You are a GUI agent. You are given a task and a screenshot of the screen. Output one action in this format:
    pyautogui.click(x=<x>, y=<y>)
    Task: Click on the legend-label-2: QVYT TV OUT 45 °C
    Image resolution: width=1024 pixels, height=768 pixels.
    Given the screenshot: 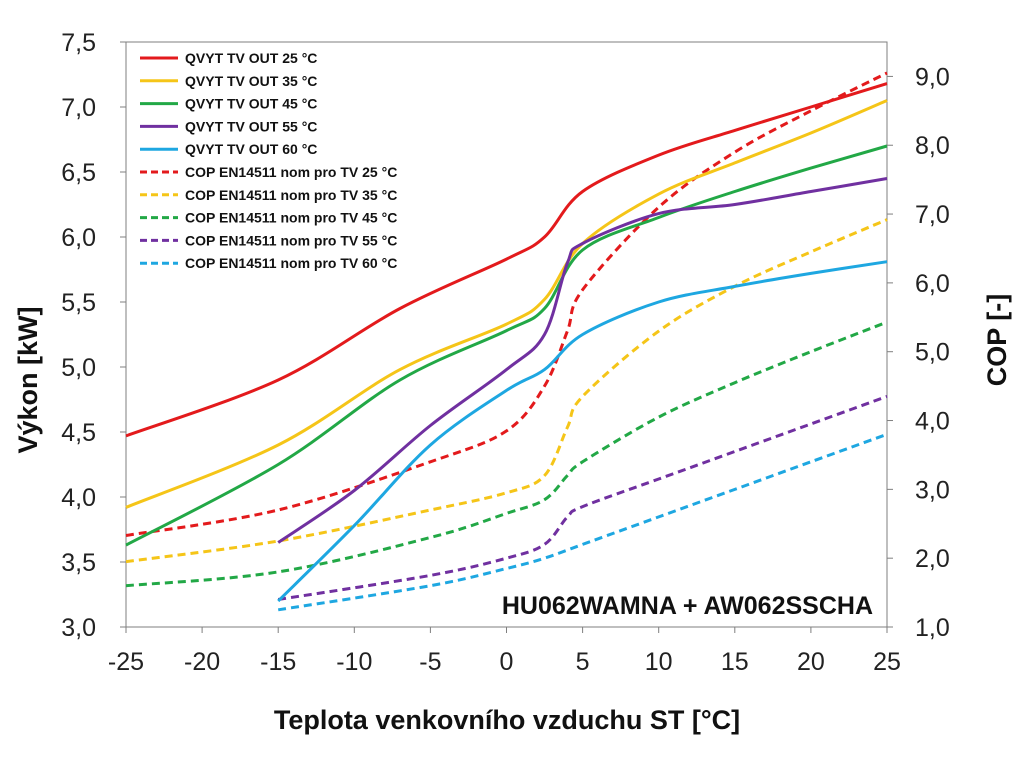 What is the action you would take?
    pyautogui.click(x=251, y=104)
    